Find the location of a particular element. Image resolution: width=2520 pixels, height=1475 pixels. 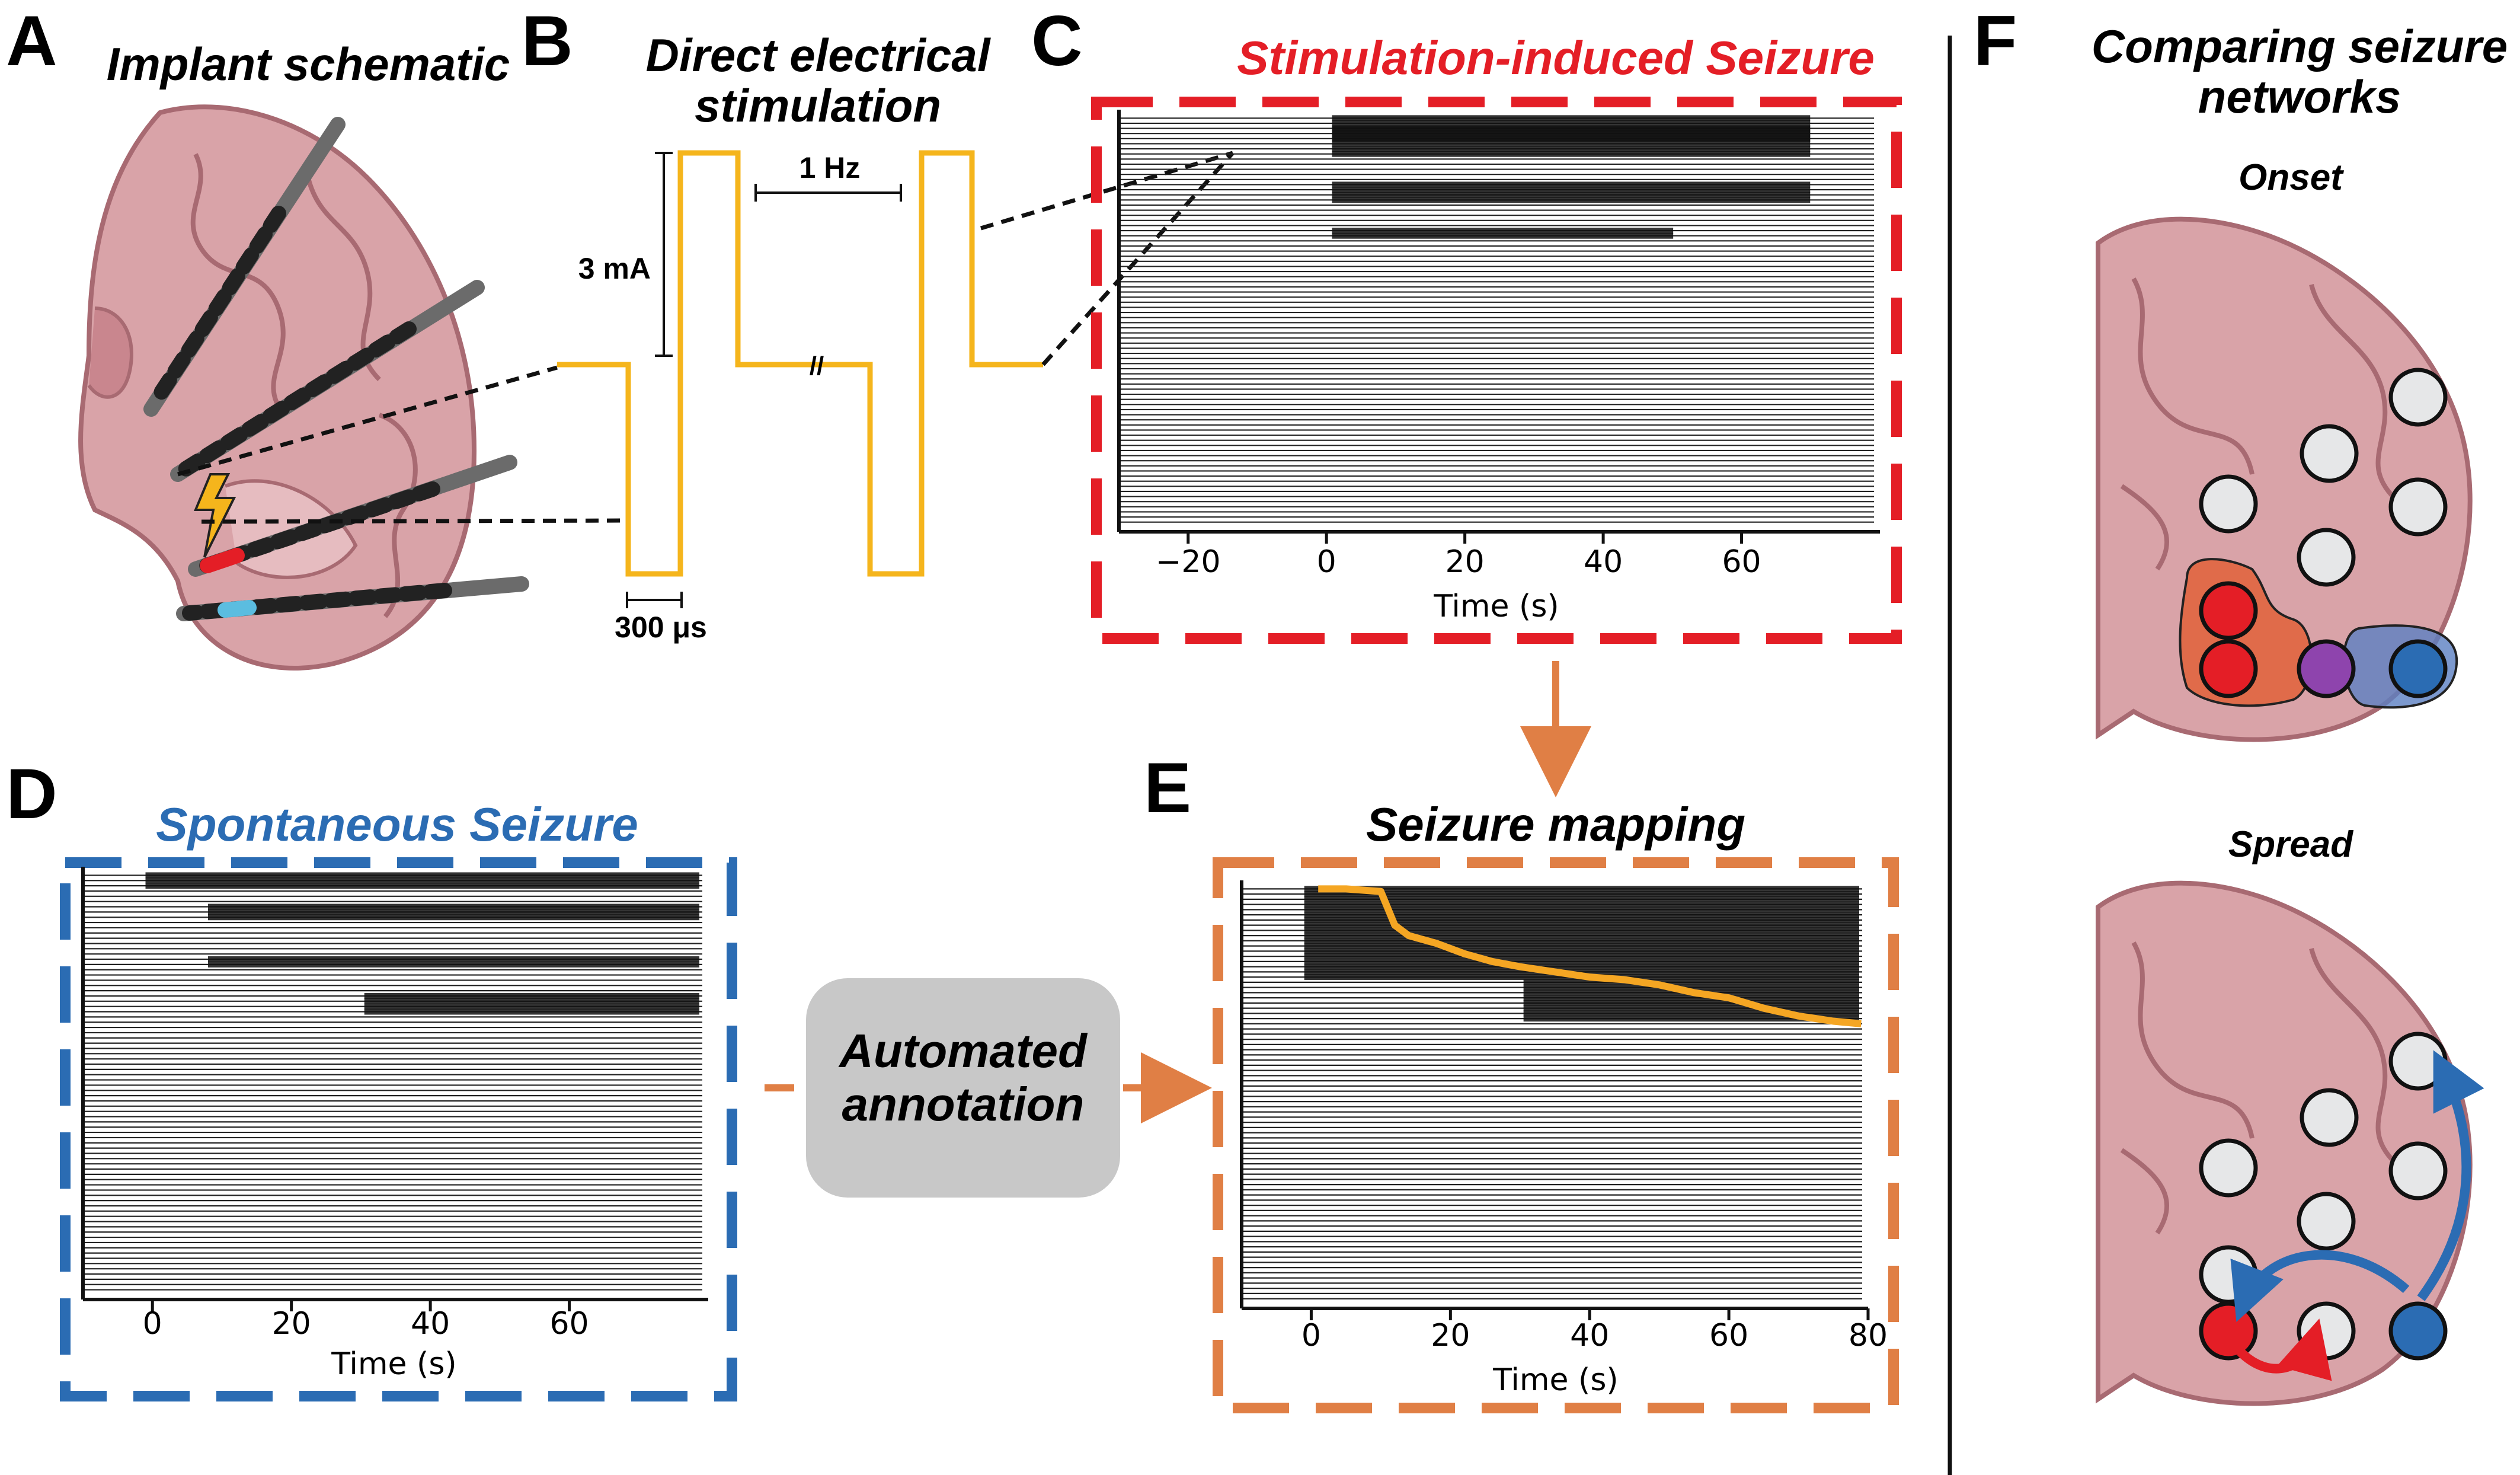

panel-f-title-line2: networks is located at coordinates (2299, 97).